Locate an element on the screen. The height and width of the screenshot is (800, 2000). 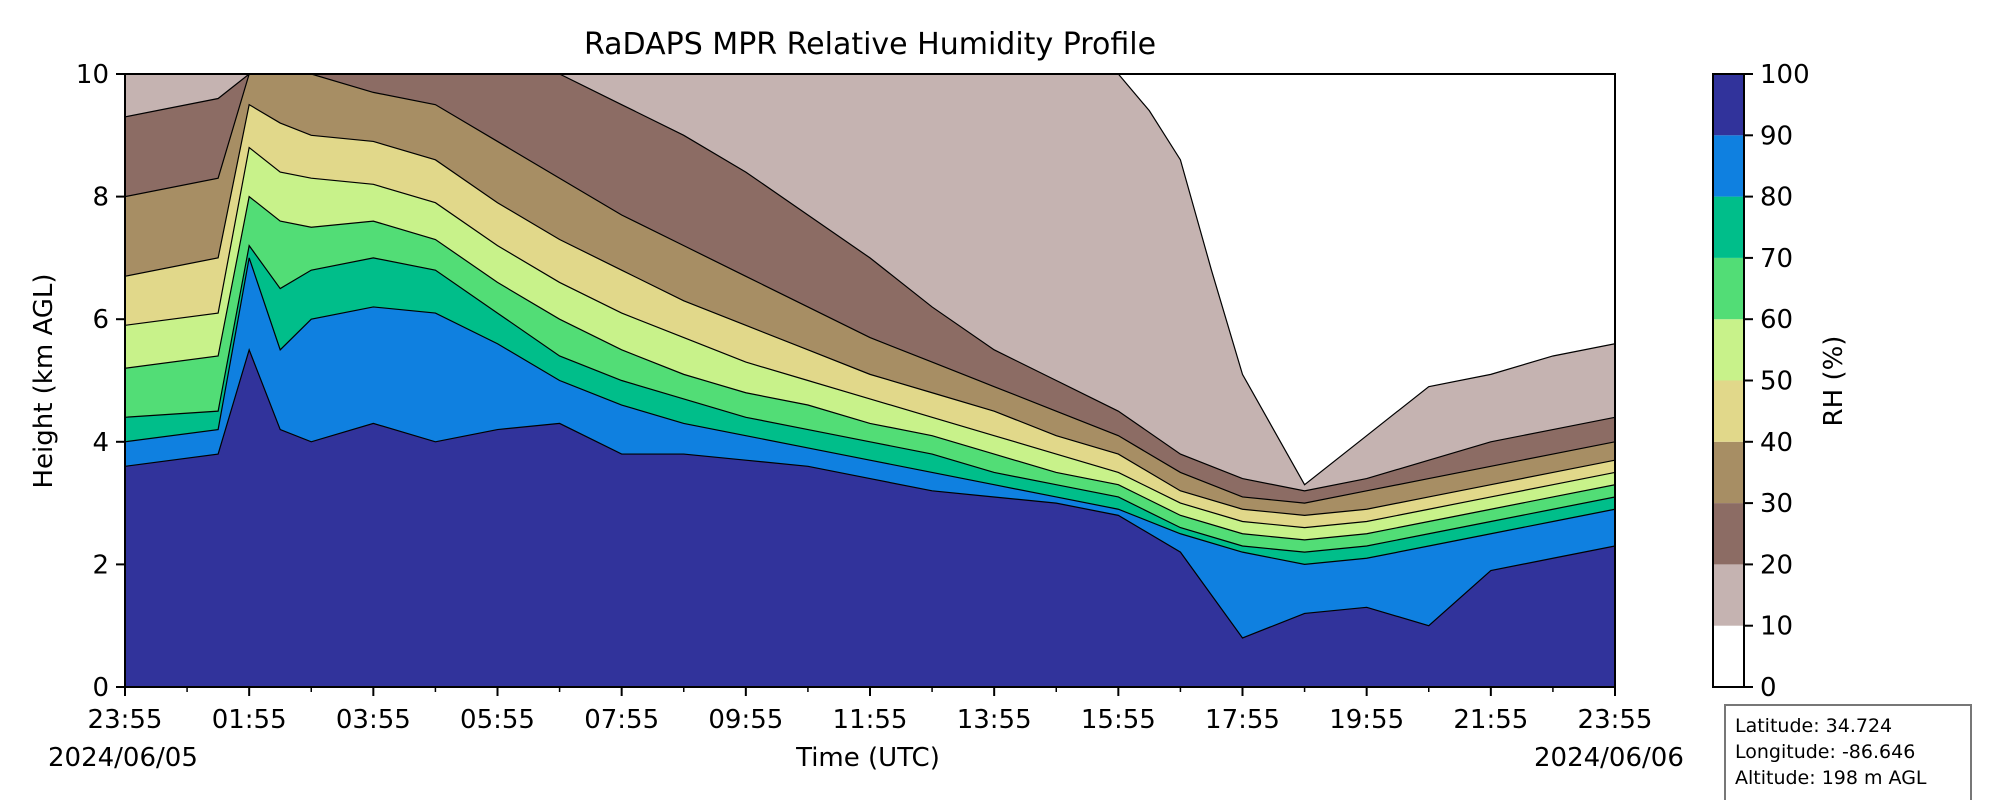
colorbar-tick-label: 70 is located at coordinates (1776, 259).